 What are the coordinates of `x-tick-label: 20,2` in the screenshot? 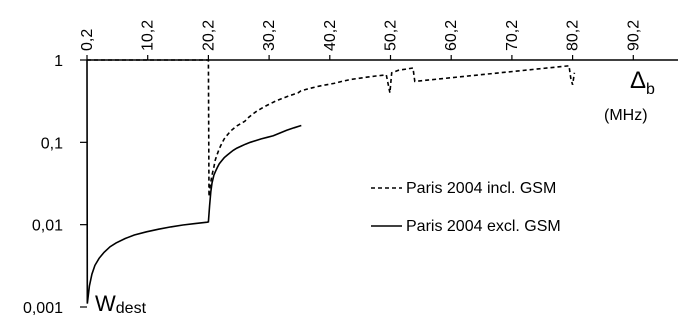 It's located at (208, 35).